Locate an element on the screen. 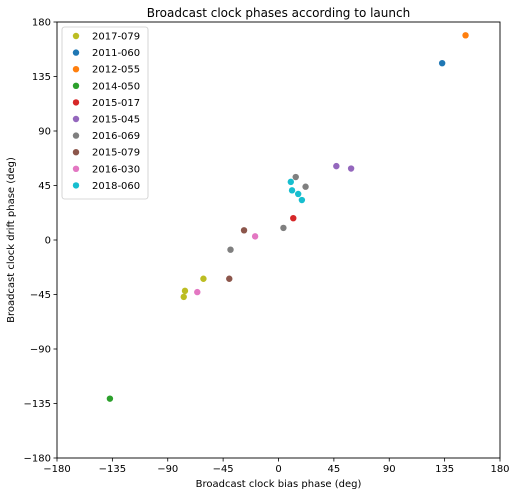 This screenshot has width=518, height=496. y-axis-label: Broadcast clock drift phase (deg) is located at coordinates (11, 240).